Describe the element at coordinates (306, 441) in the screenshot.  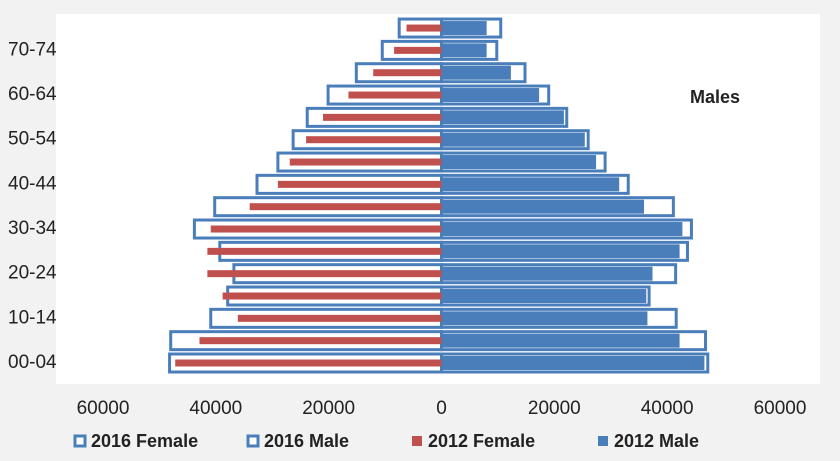
I see `legend-label: 2016 Male` at that location.